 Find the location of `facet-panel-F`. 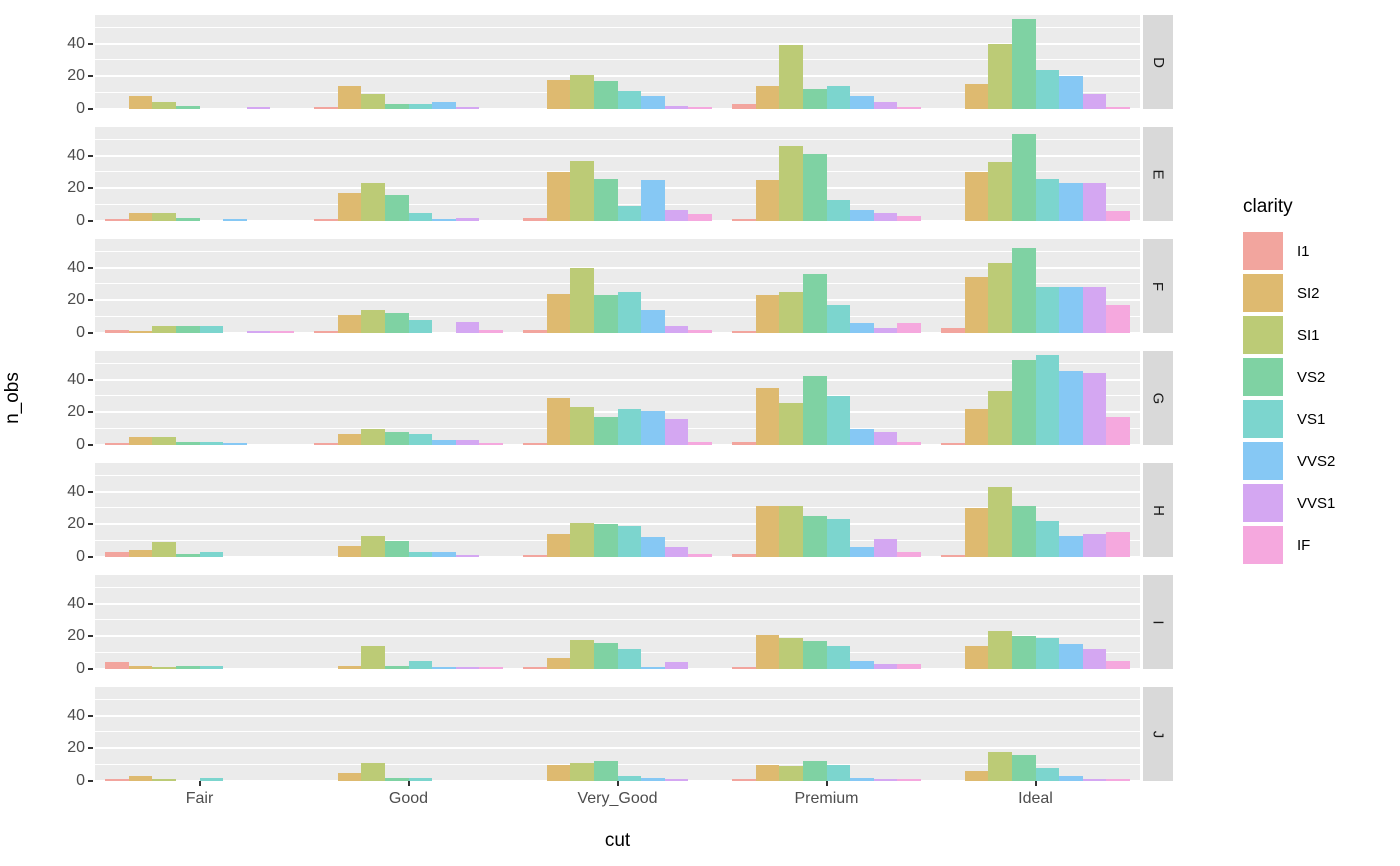

facet-panel-F is located at coordinates (617, 286).